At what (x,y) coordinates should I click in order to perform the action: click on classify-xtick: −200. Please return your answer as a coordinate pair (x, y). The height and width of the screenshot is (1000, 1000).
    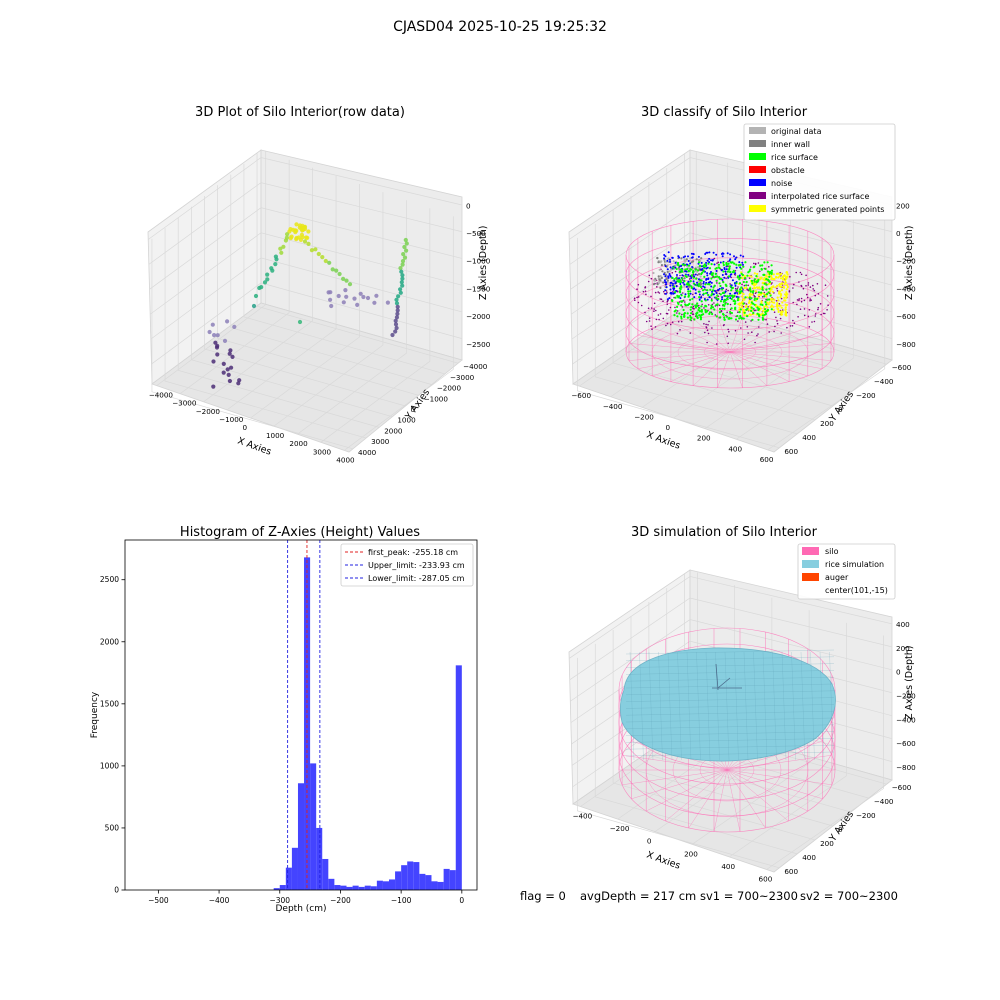
    Looking at the image, I should click on (644, 416).